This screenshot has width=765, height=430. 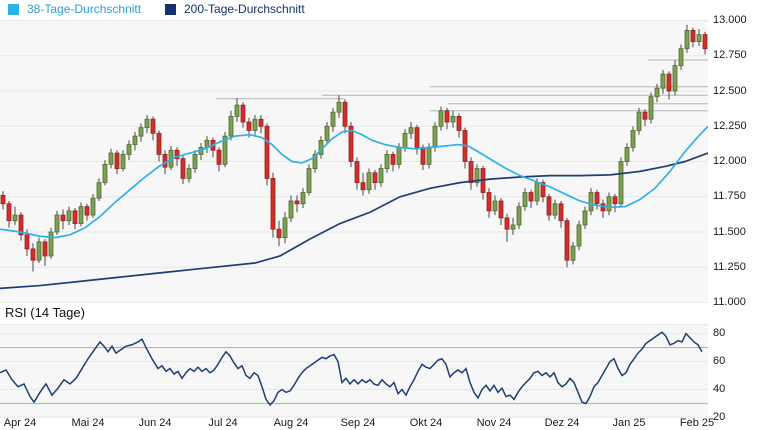 I want to click on rsi-title: RSI (14 Tage), so click(x=45, y=312).